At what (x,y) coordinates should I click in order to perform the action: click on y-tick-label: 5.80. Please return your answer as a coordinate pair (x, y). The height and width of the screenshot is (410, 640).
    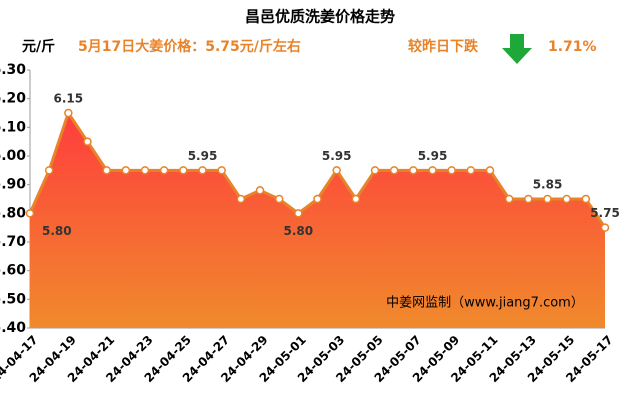
    Looking at the image, I should click on (13, 213).